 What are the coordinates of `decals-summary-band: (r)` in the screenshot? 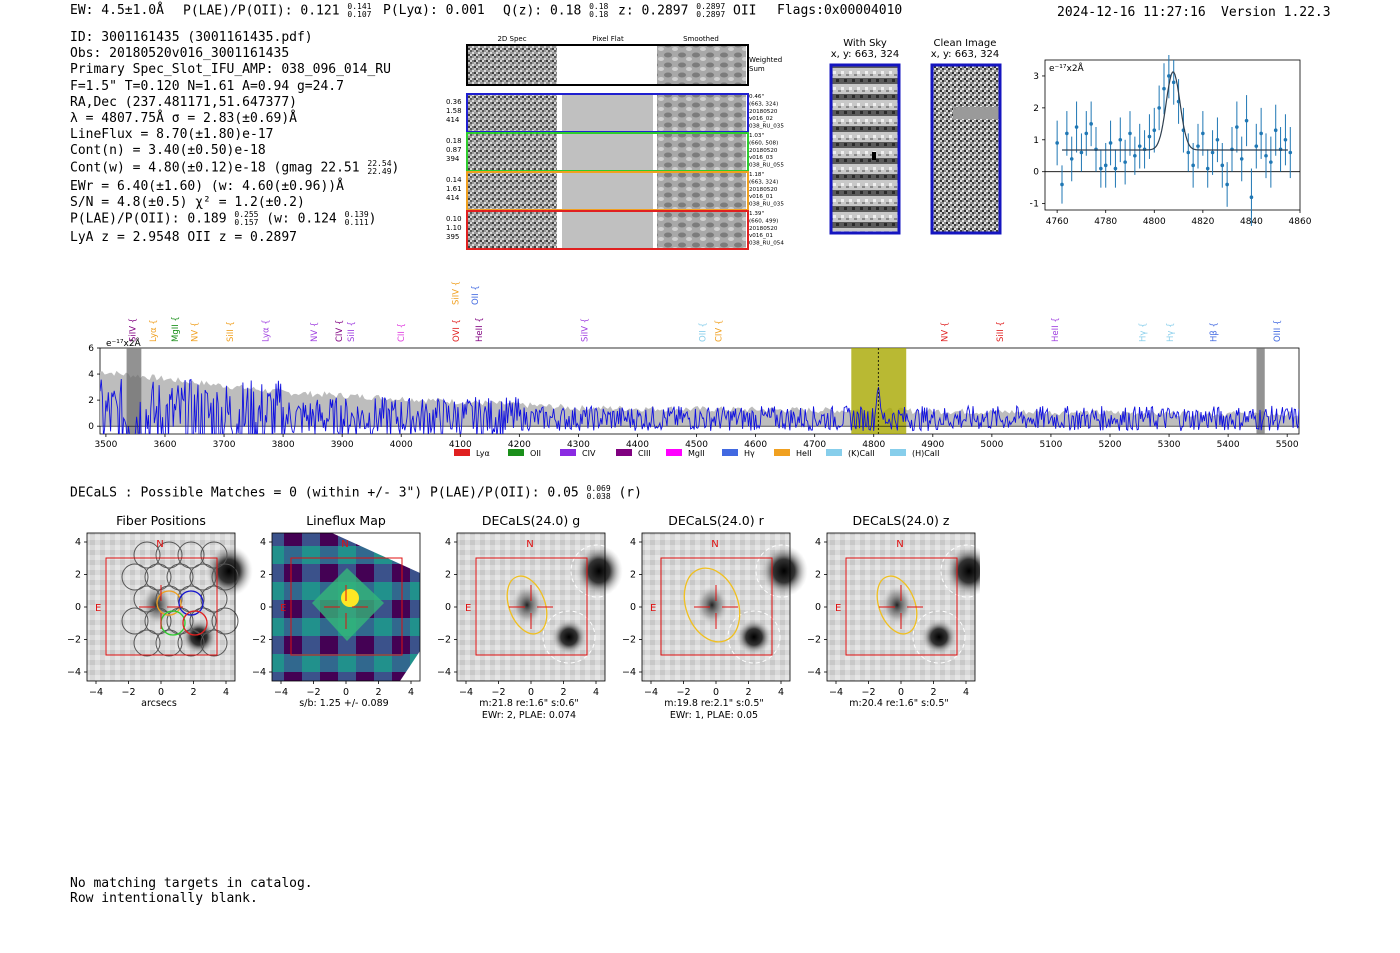 It's located at (630, 493).